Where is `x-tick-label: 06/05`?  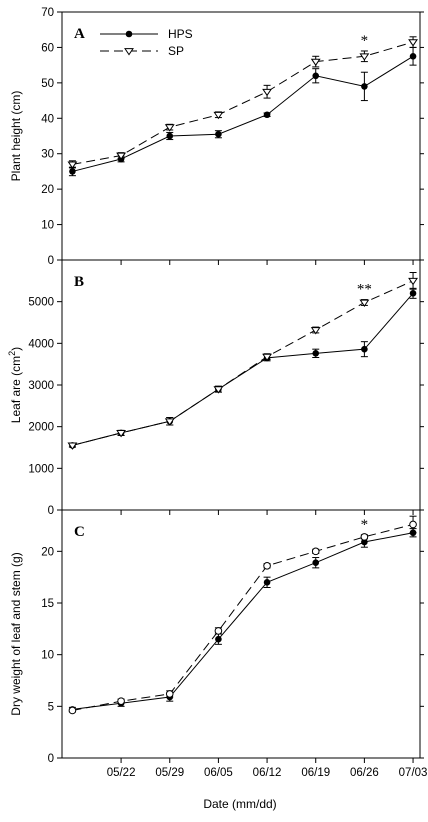
x-tick-label: 06/05 is located at coordinates (218, 773).